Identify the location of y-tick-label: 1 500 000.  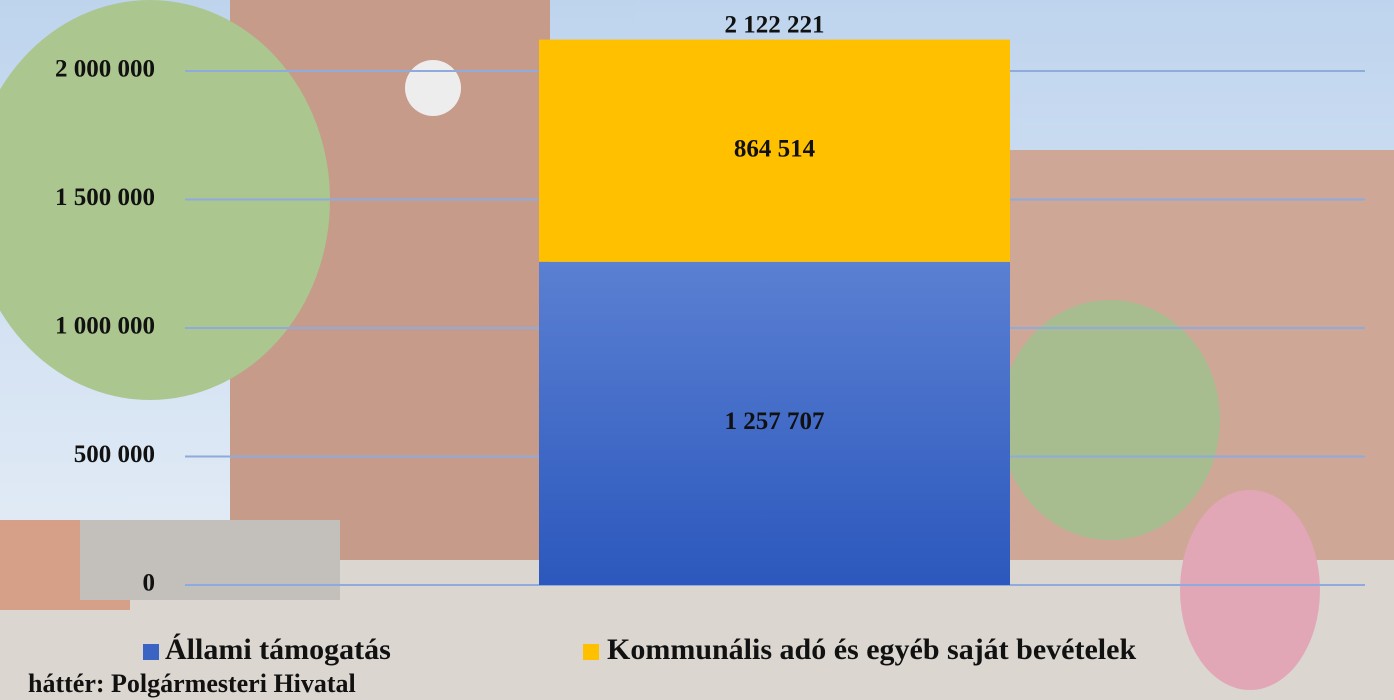
(105, 197).